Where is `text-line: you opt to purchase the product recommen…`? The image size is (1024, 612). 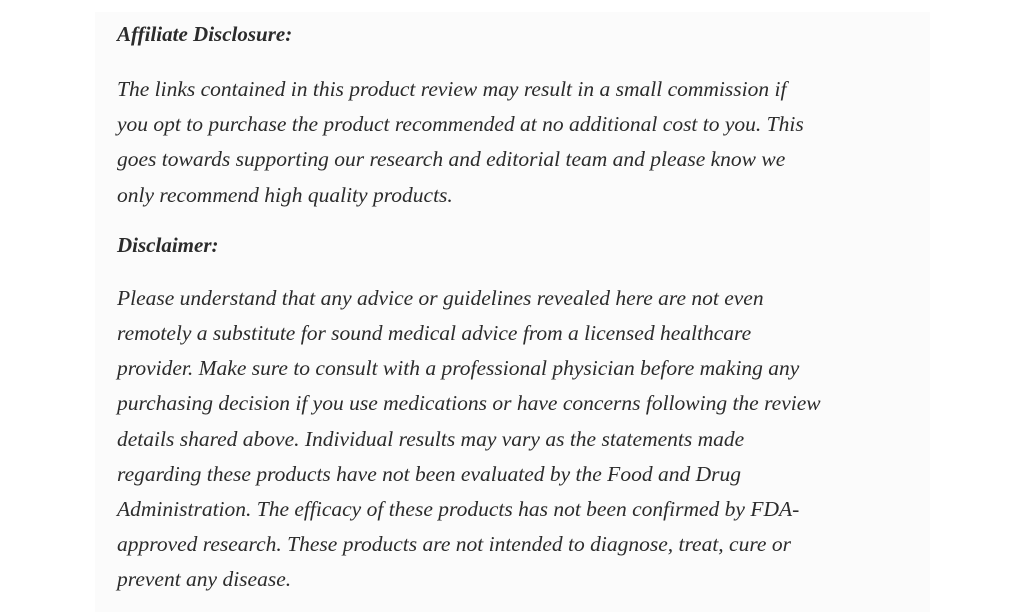 text-line: you opt to purchase the product recommen… is located at coordinates (460, 124).